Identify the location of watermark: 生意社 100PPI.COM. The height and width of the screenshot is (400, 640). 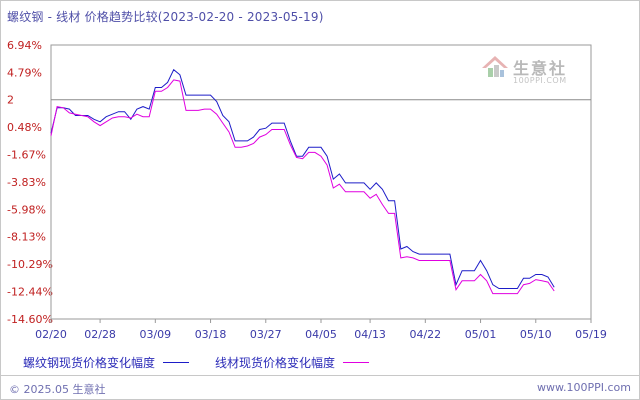
(534, 73).